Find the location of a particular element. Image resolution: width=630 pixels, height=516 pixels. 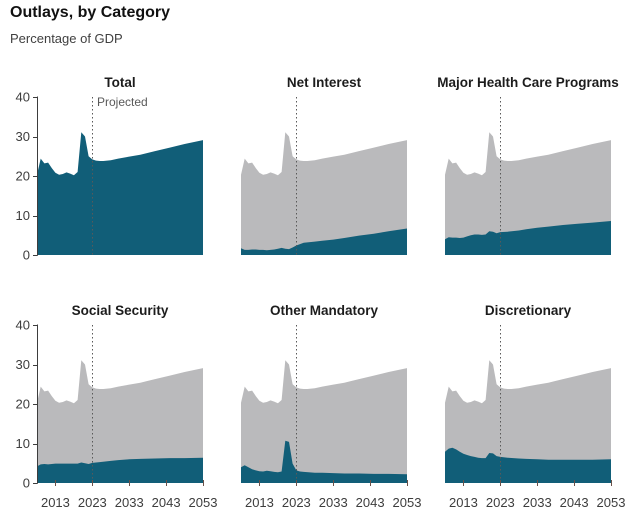

chart-panel-net-interest is located at coordinates (324, 176).